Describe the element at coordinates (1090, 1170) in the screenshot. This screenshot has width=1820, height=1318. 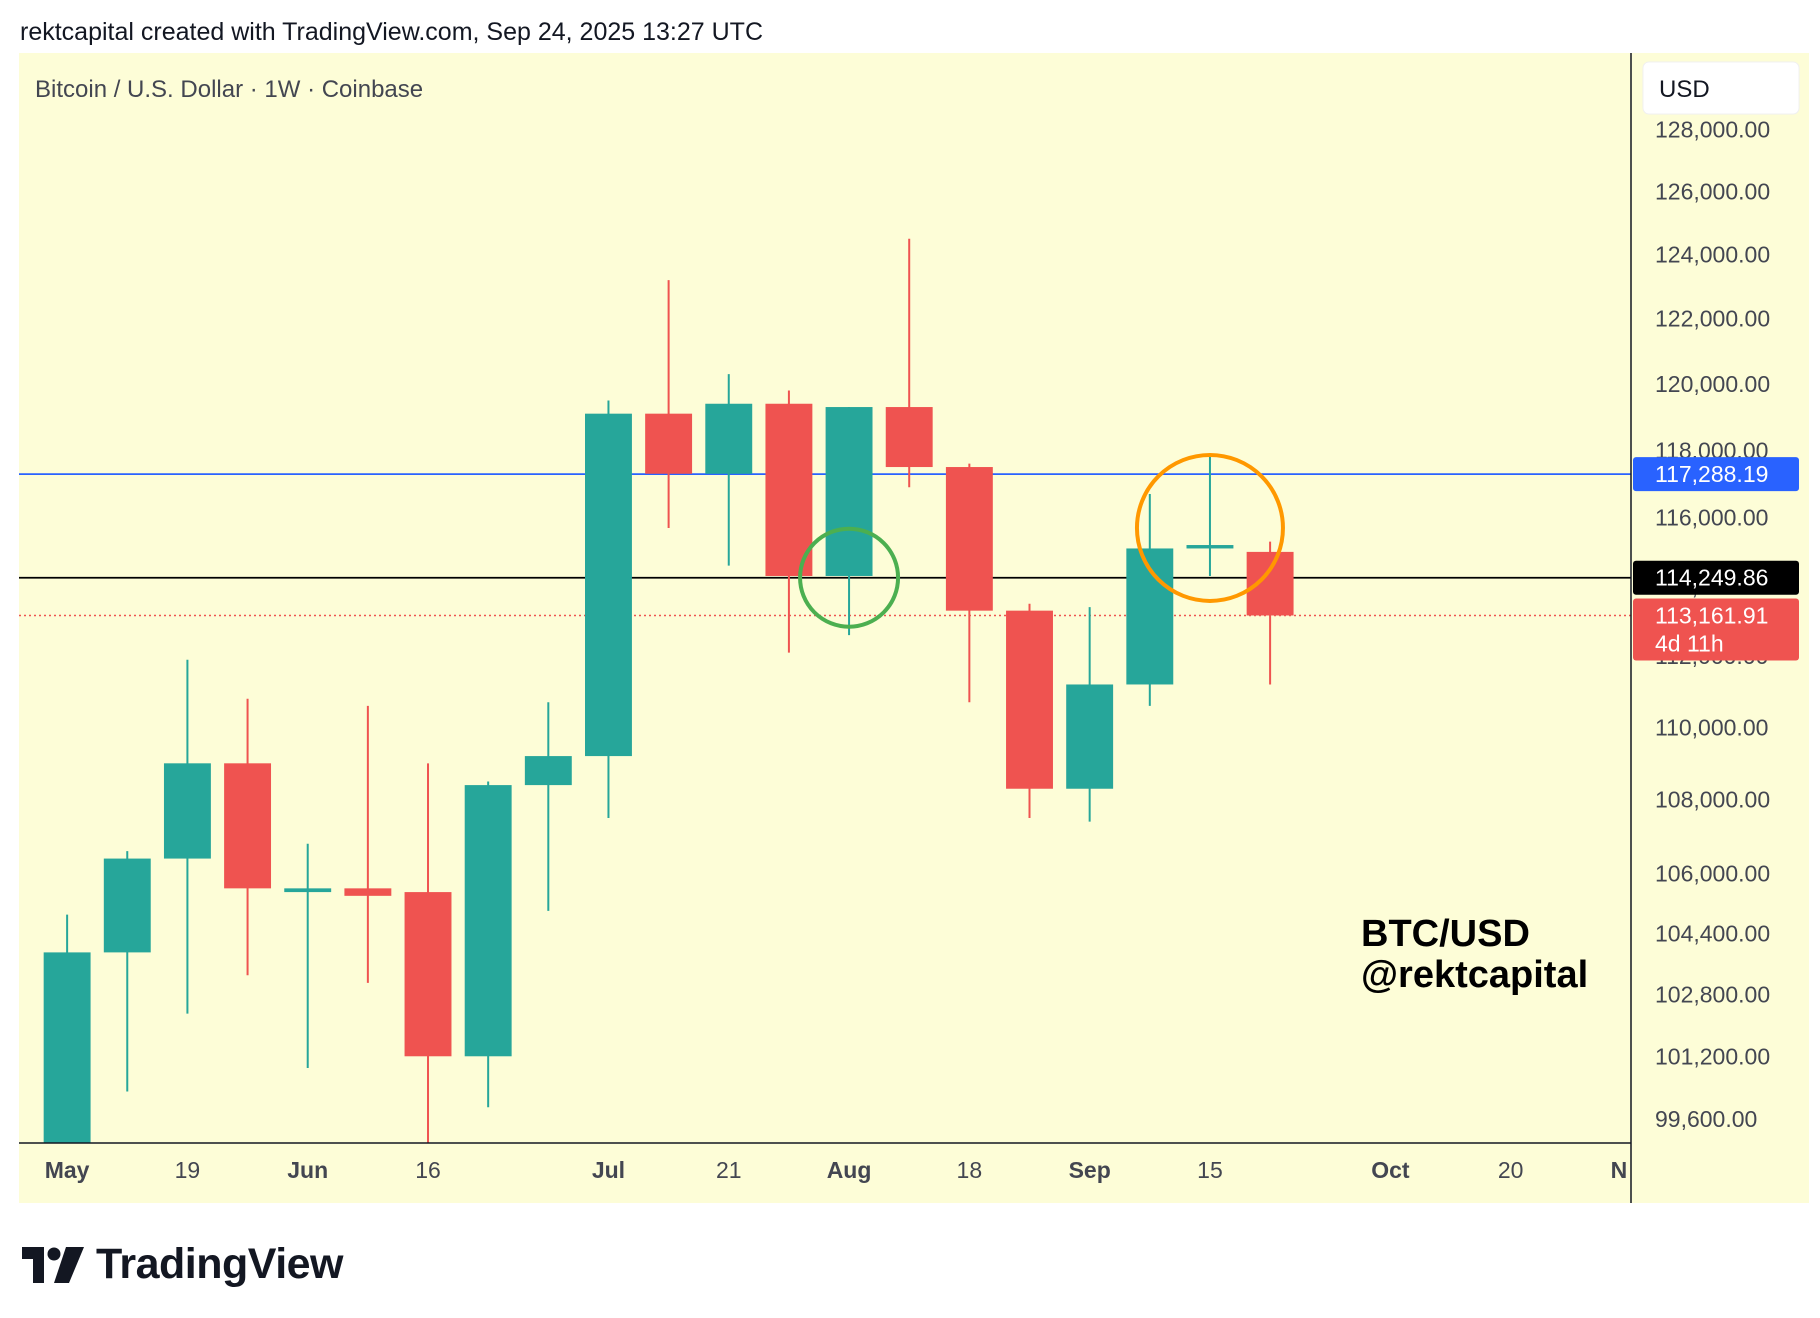
I see `x-tick-label: Sep` at that location.